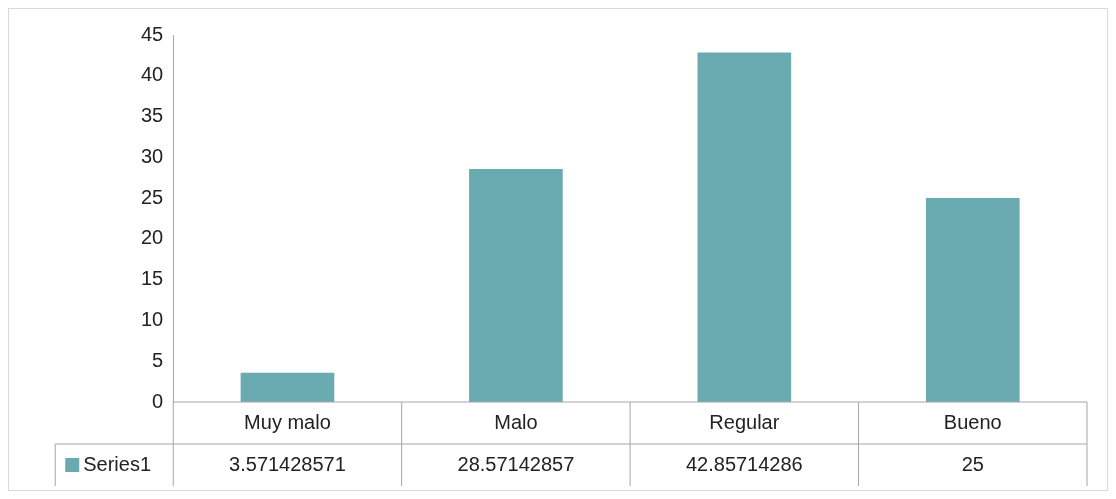  I want to click on x-tick-label: Bueno, so click(972, 421).